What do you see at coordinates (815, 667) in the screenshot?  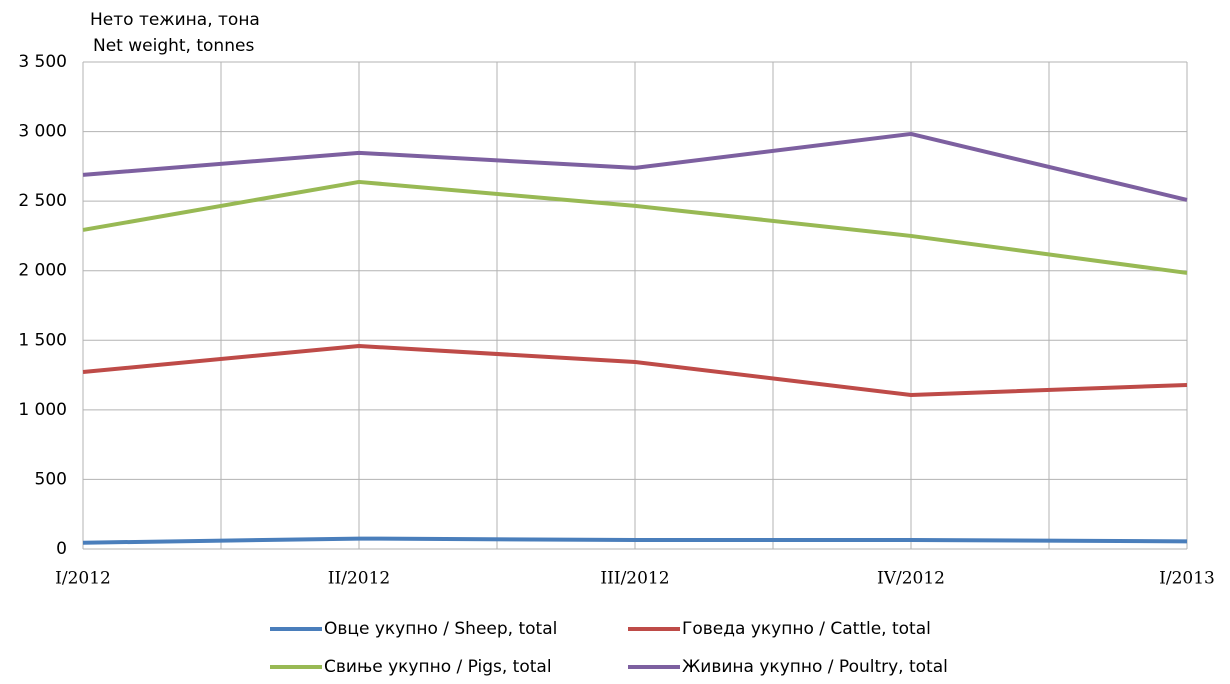 I see `legend-label: Живина укупно / Poultry, total` at bounding box center [815, 667].